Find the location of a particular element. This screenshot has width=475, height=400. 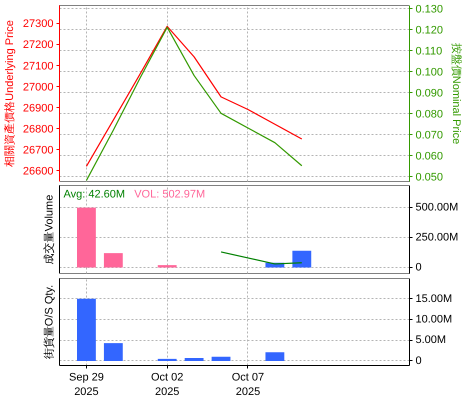

text: Avg: 42.60M is located at coordinates (95, 194).